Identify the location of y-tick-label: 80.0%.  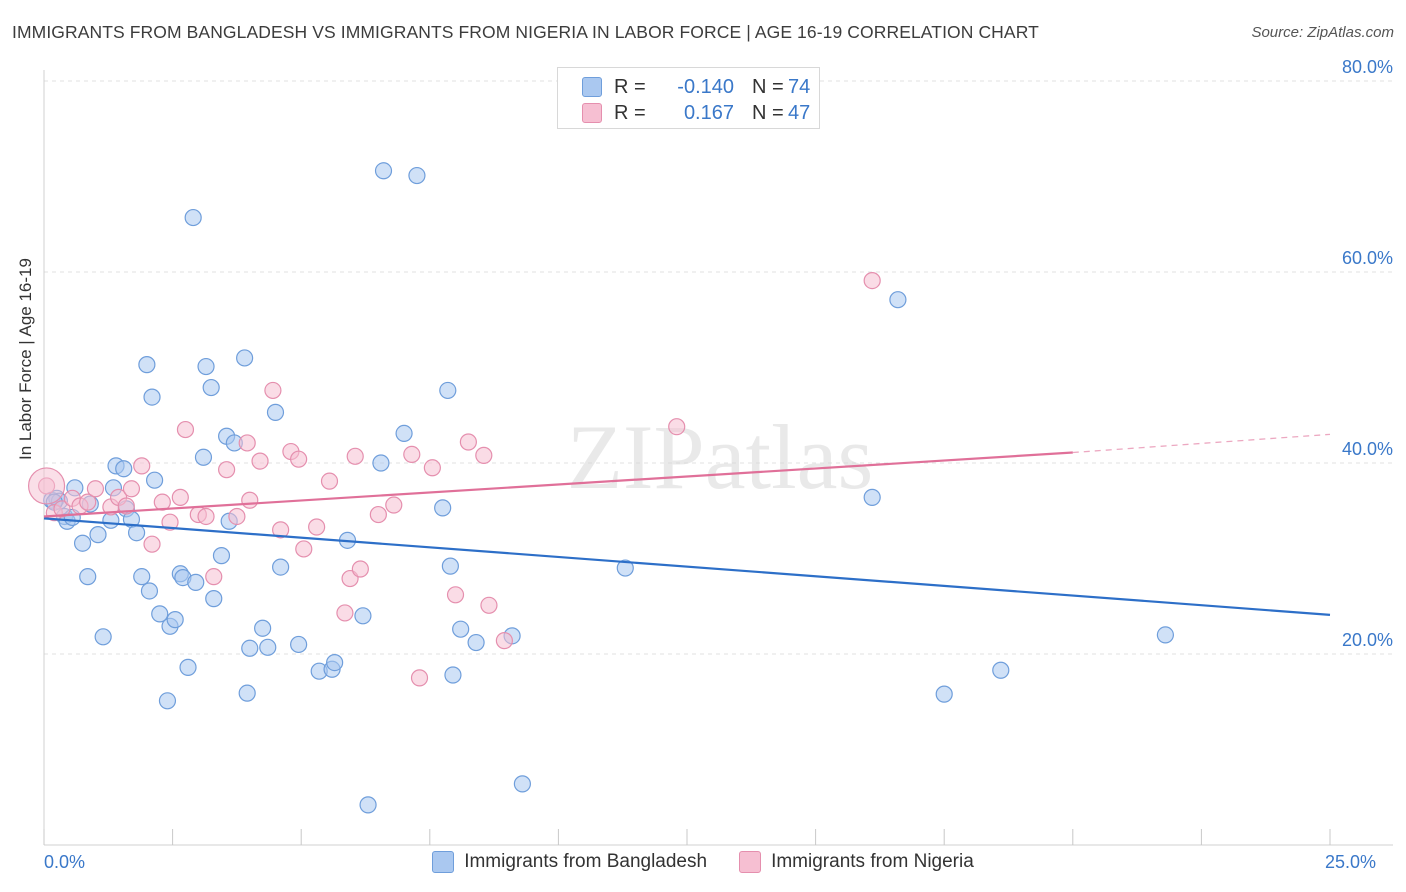
(1367, 67).